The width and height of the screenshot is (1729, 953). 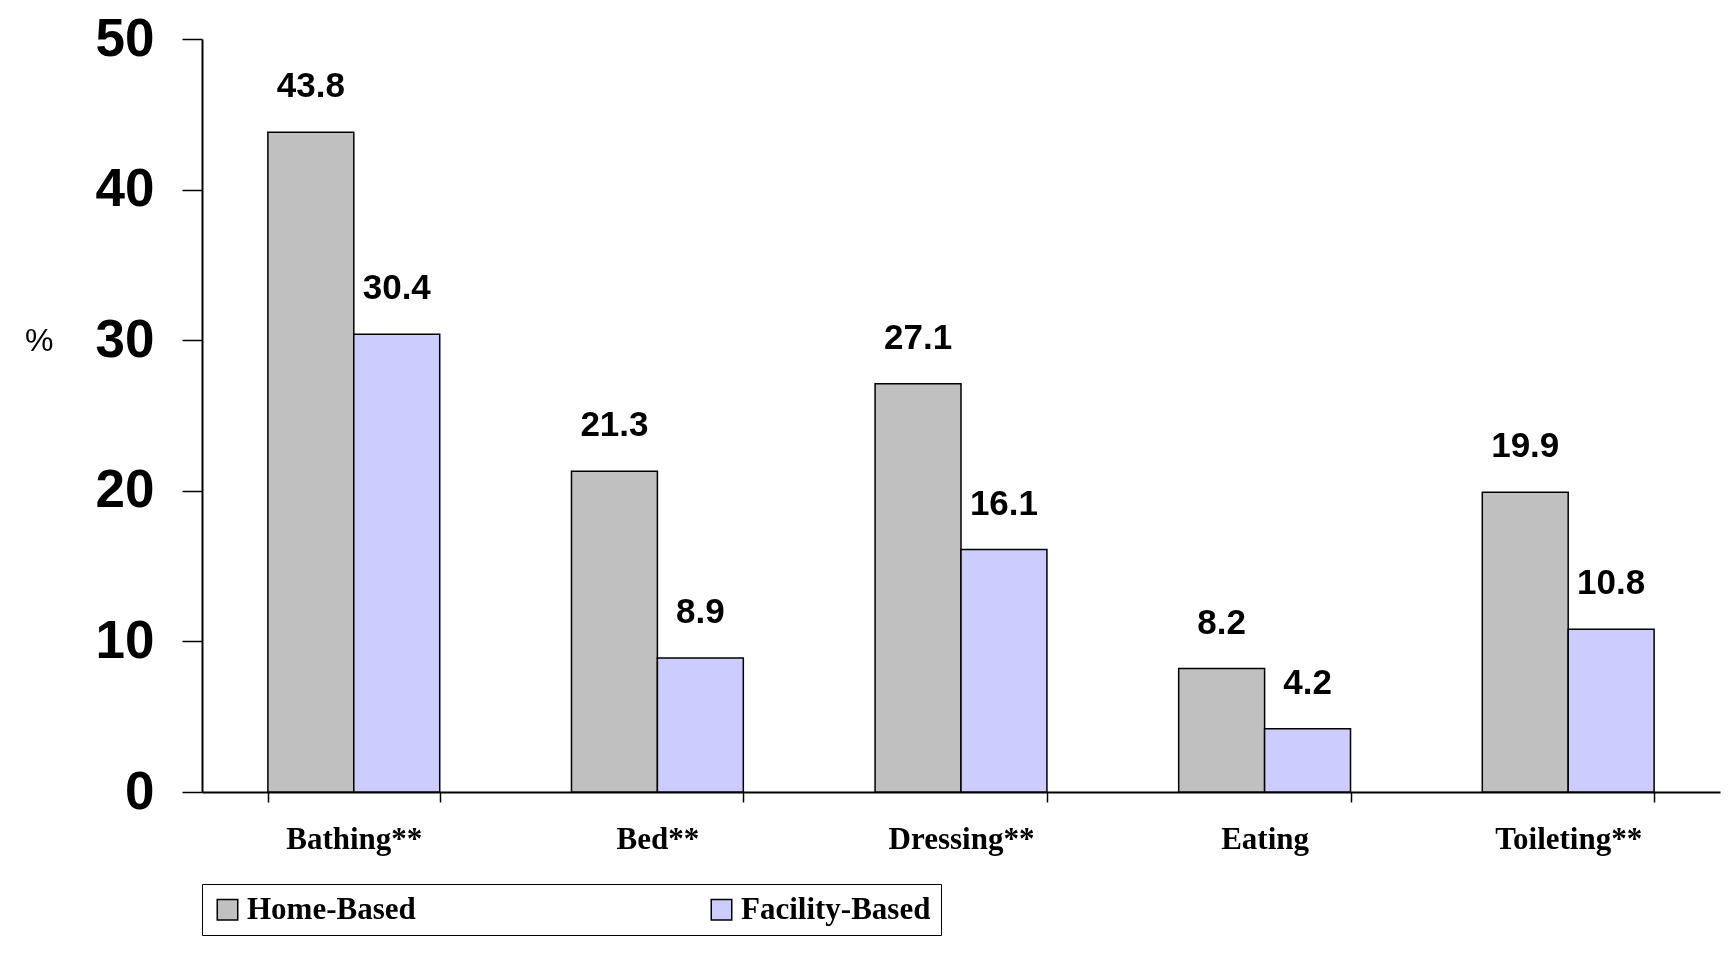 What do you see at coordinates (125, 37) in the screenshot?
I see `y-tick-label: 50` at bounding box center [125, 37].